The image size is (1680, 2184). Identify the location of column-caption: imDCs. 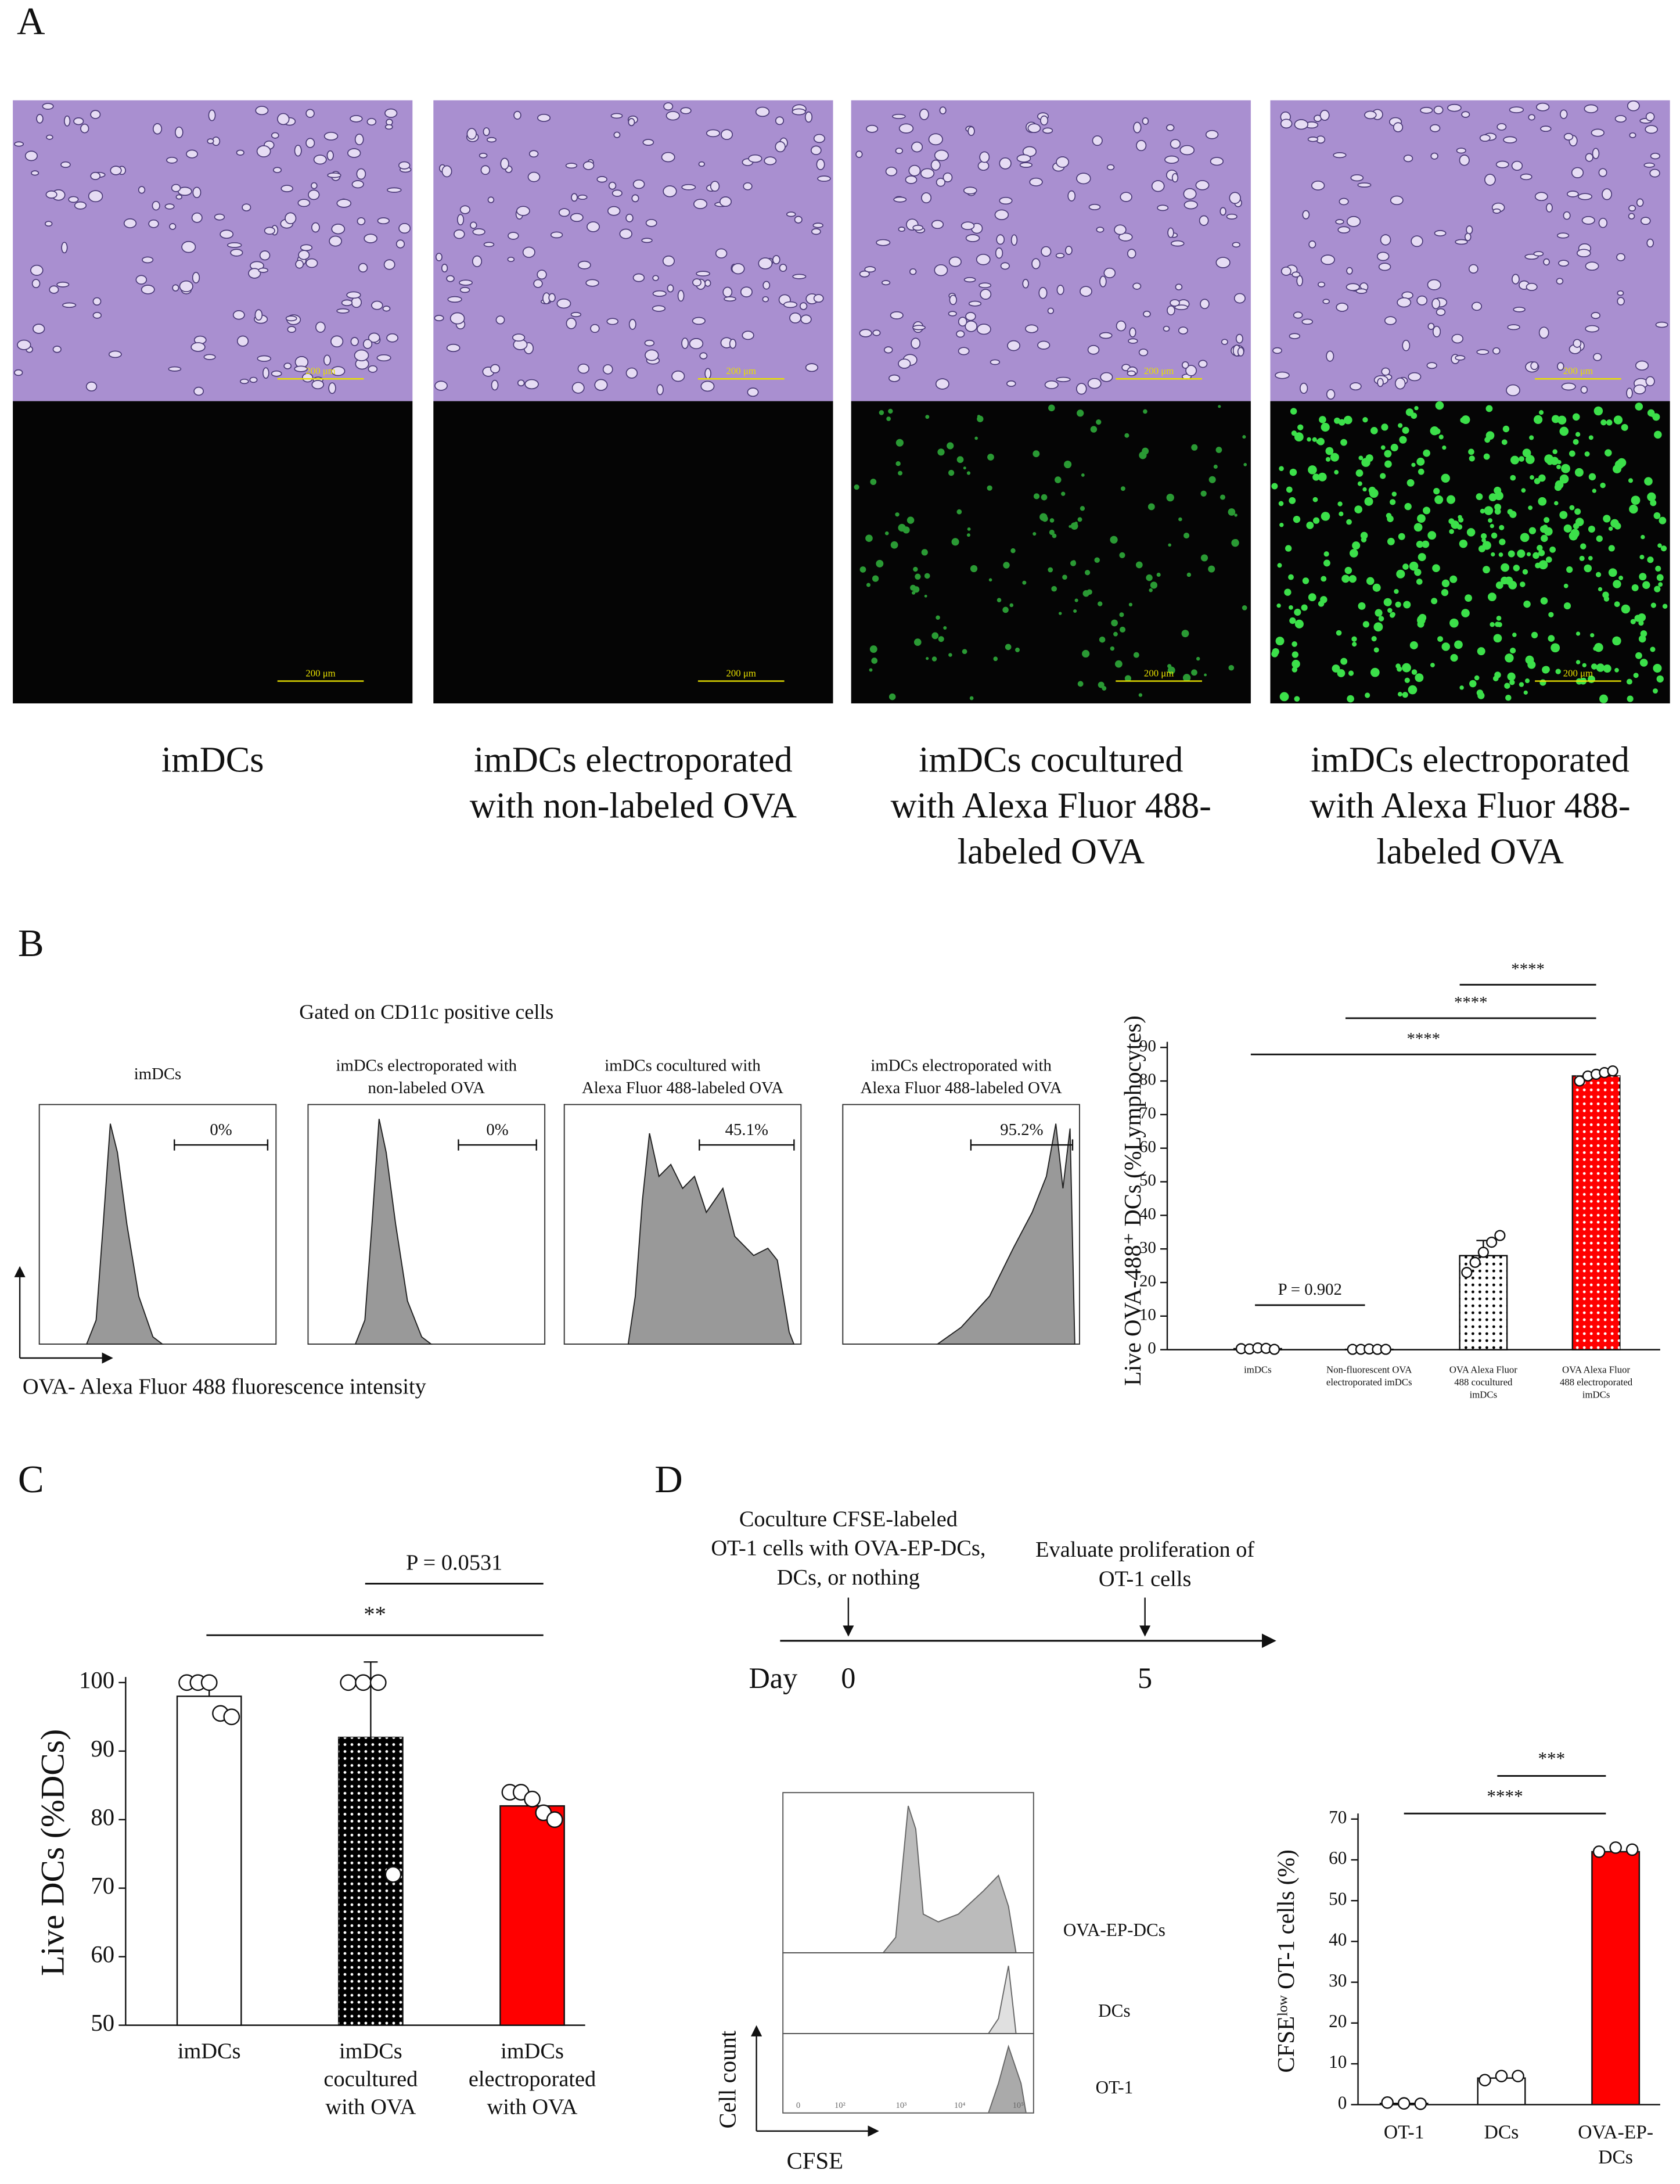
(212, 759).